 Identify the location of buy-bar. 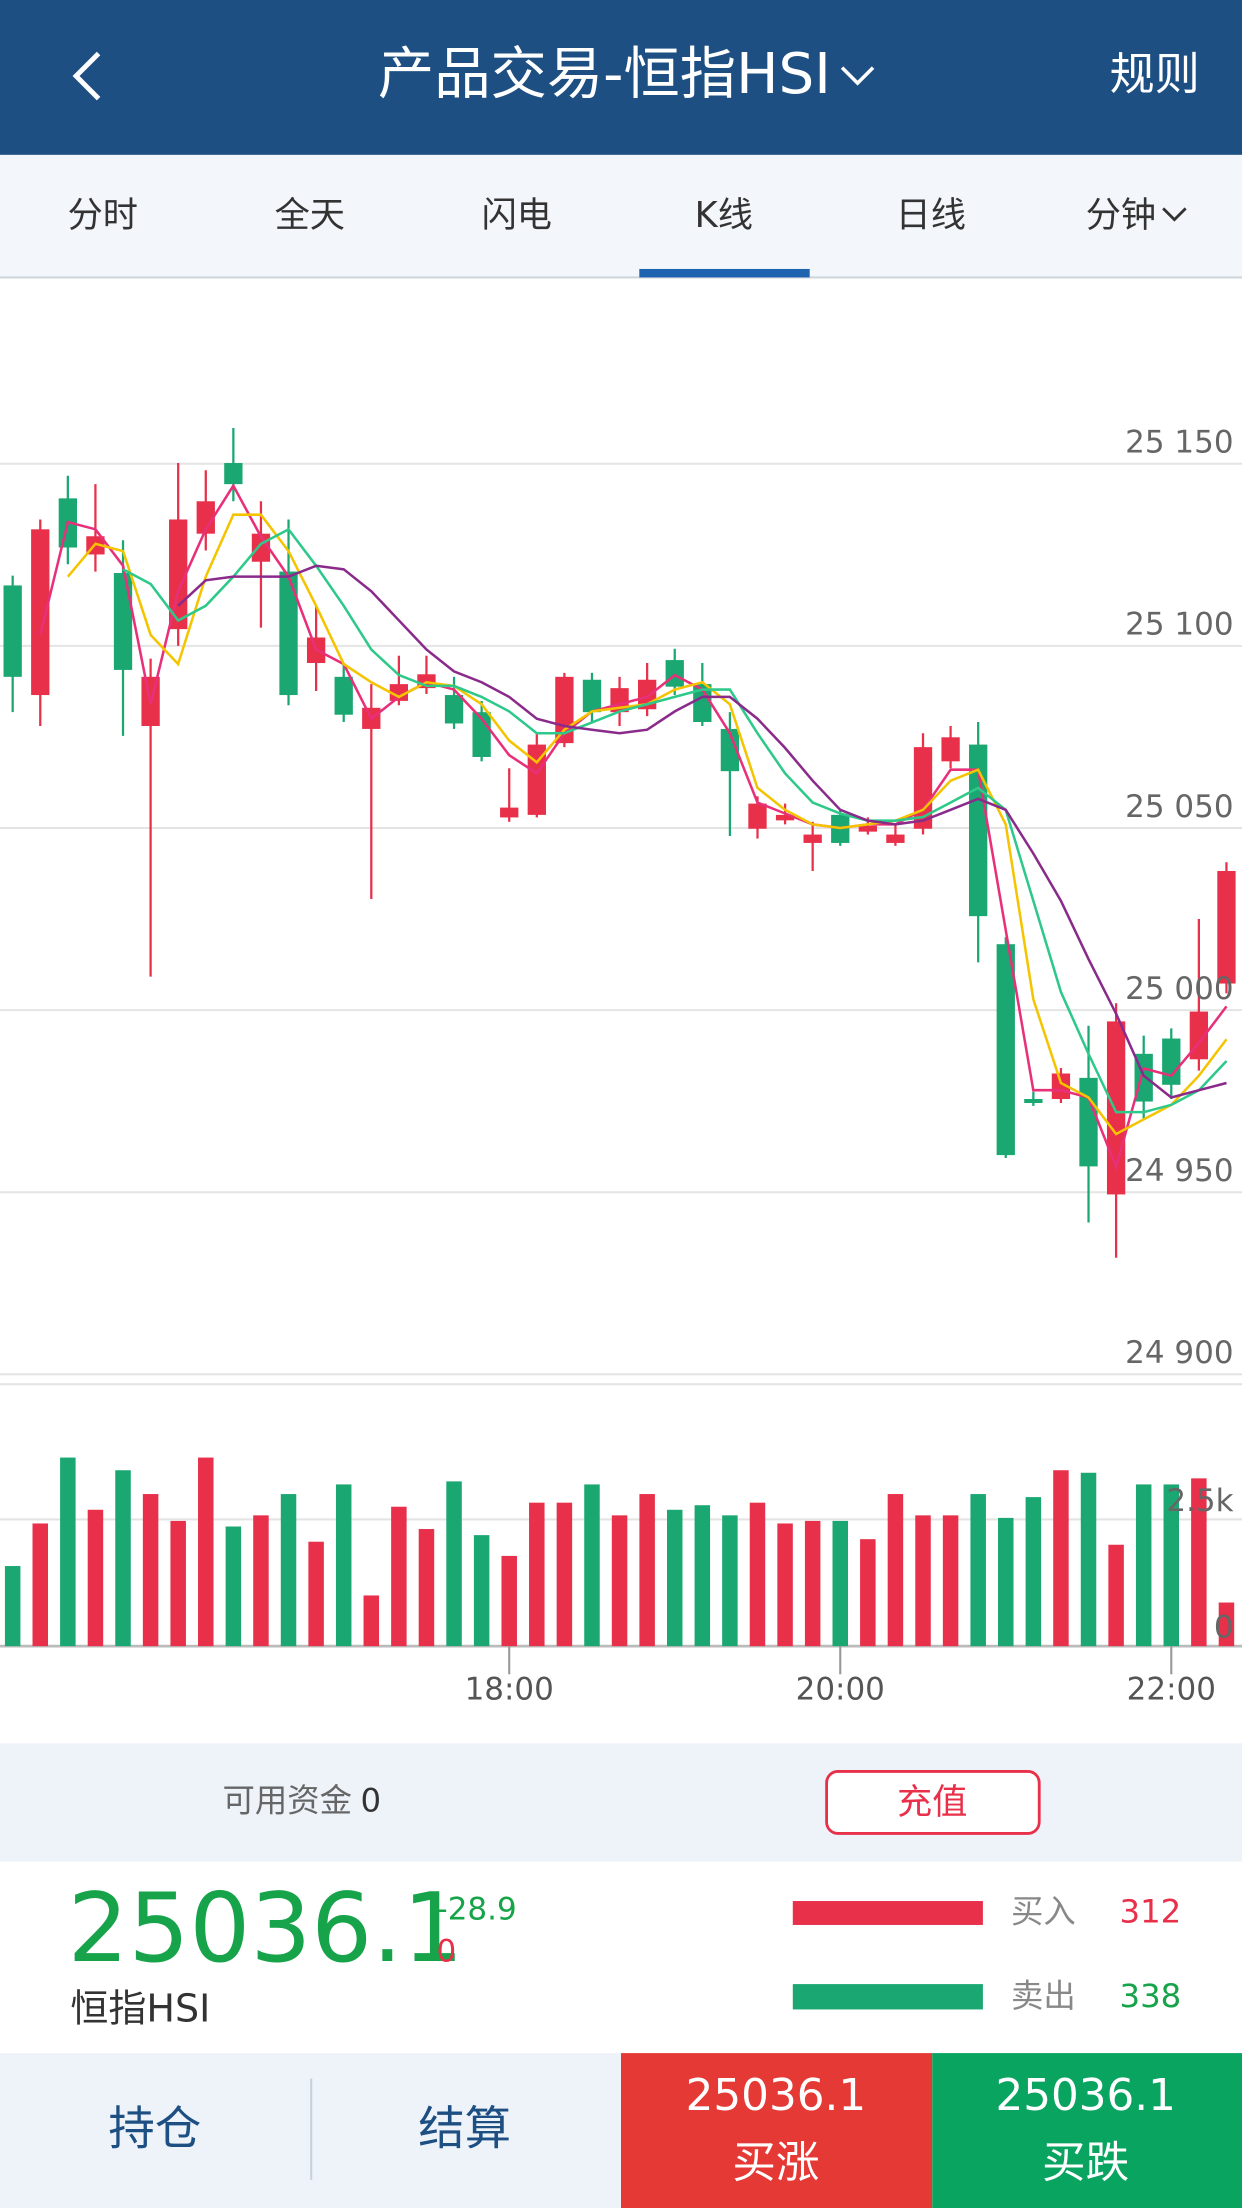
(887, 1913).